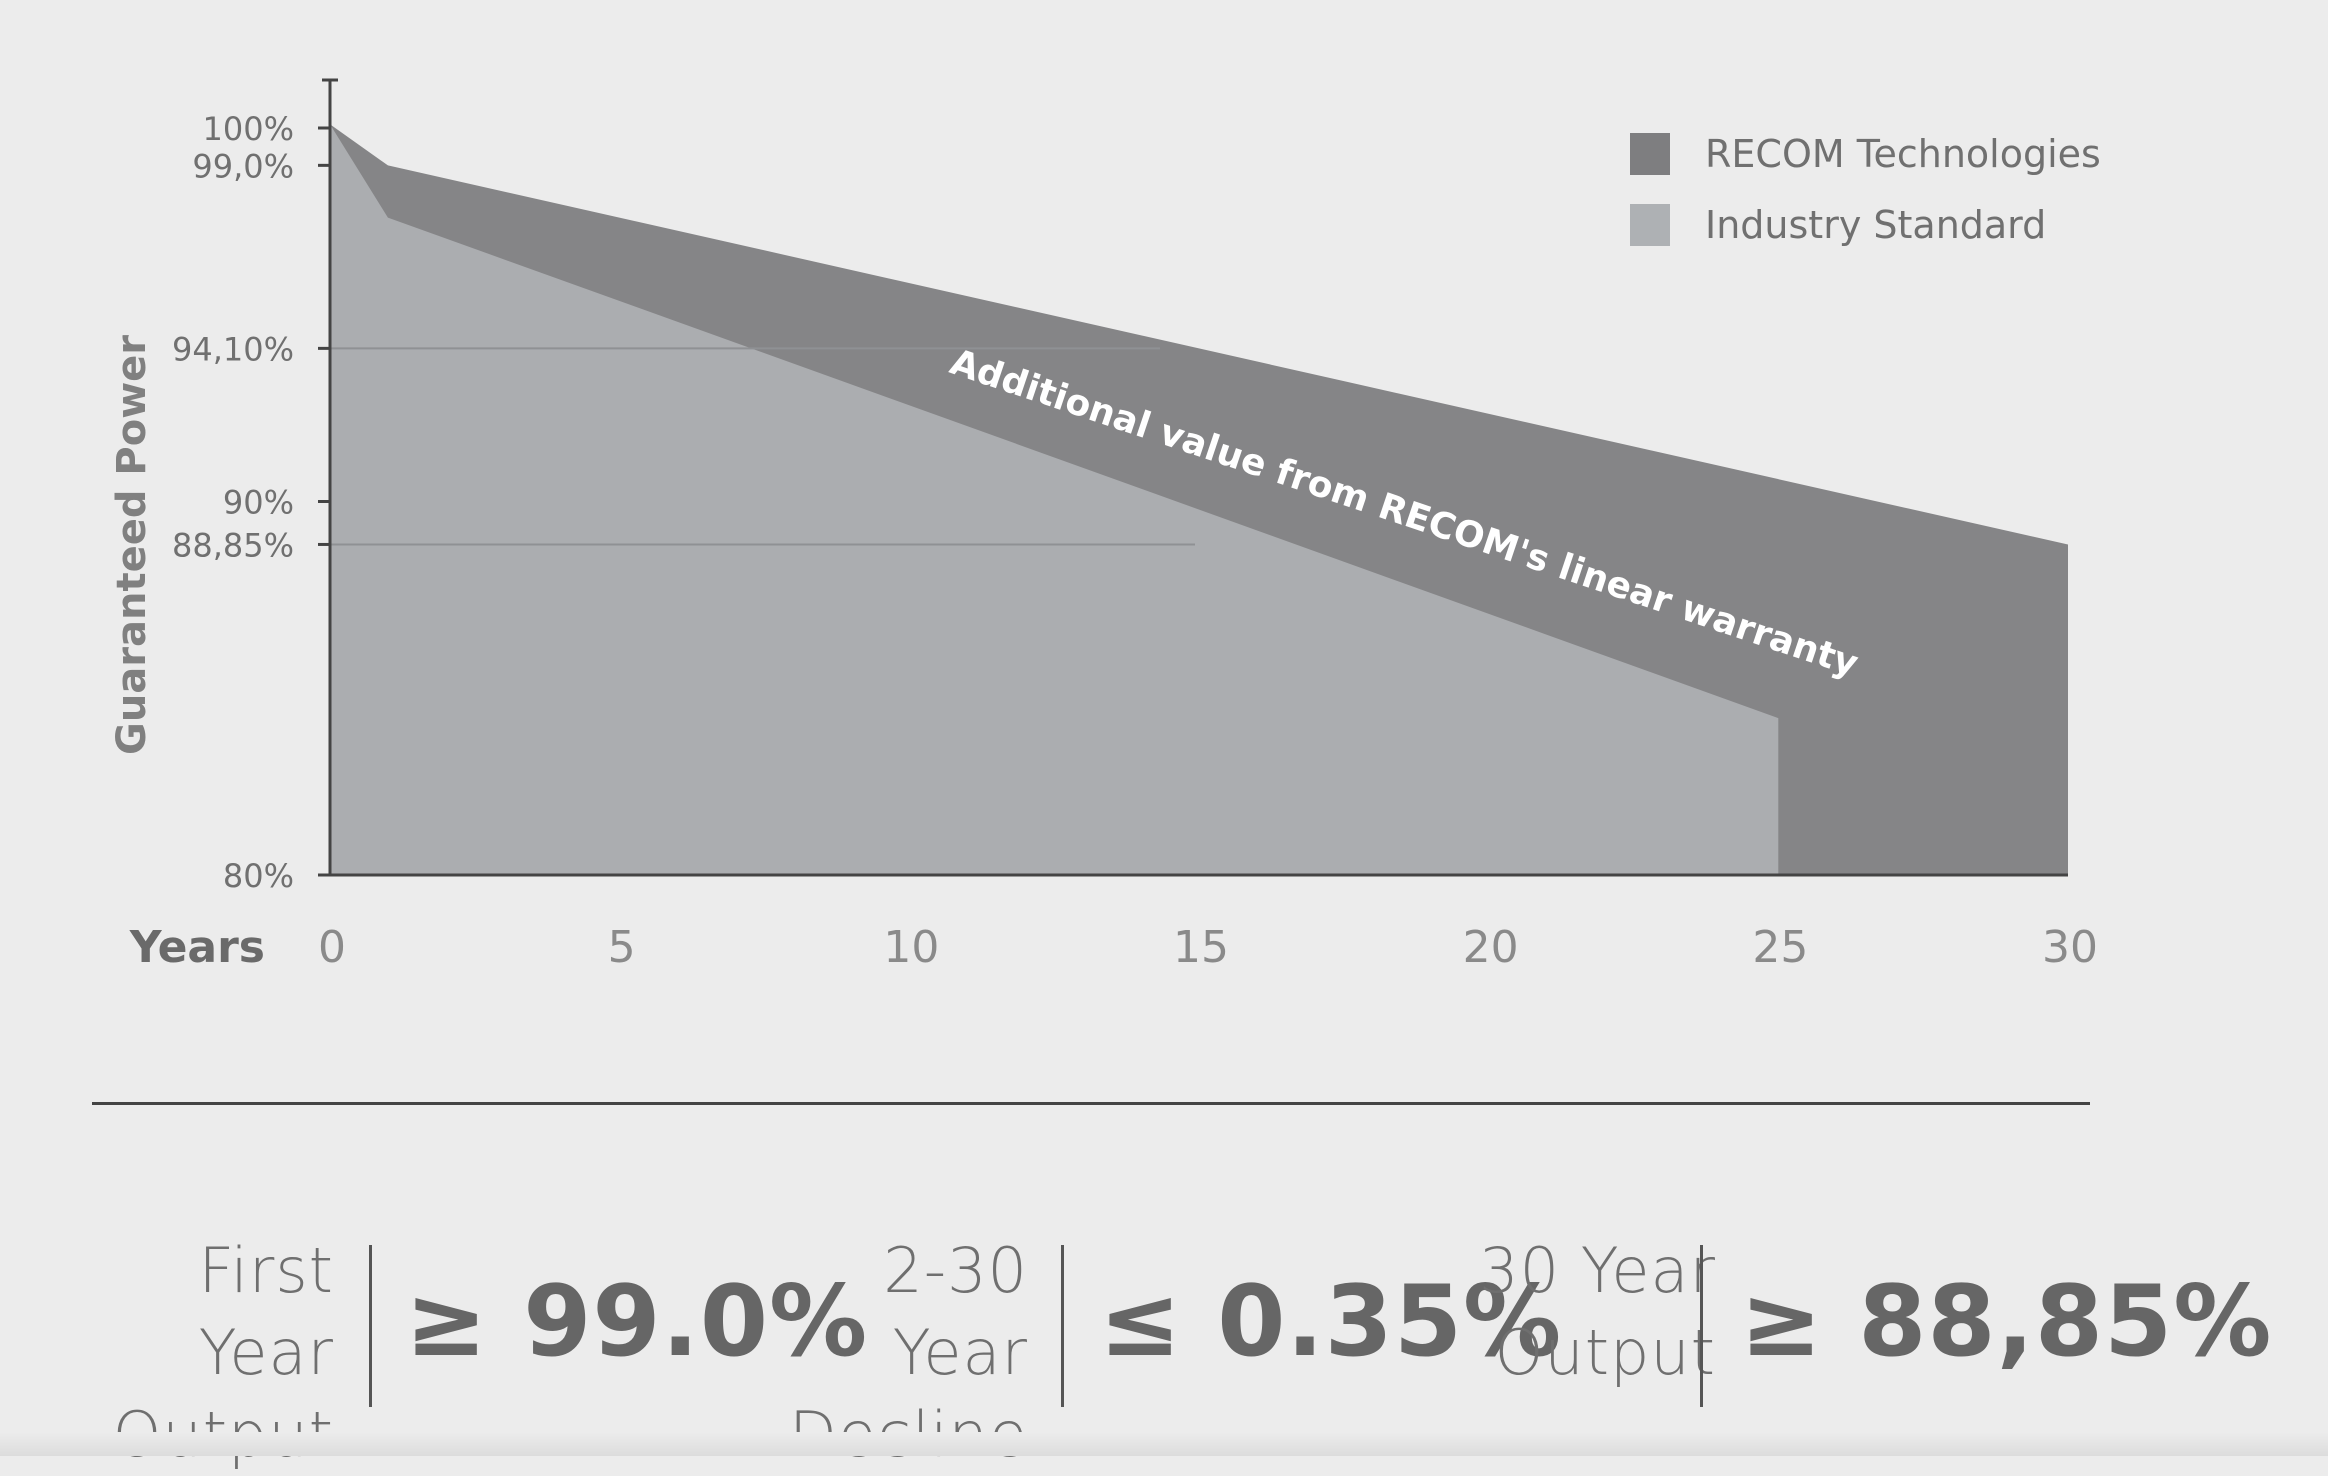 This screenshot has height=1476, width=2328. Describe the element at coordinates (132, 545) in the screenshot. I see `y-axis-title: Guaranteed Power` at that location.